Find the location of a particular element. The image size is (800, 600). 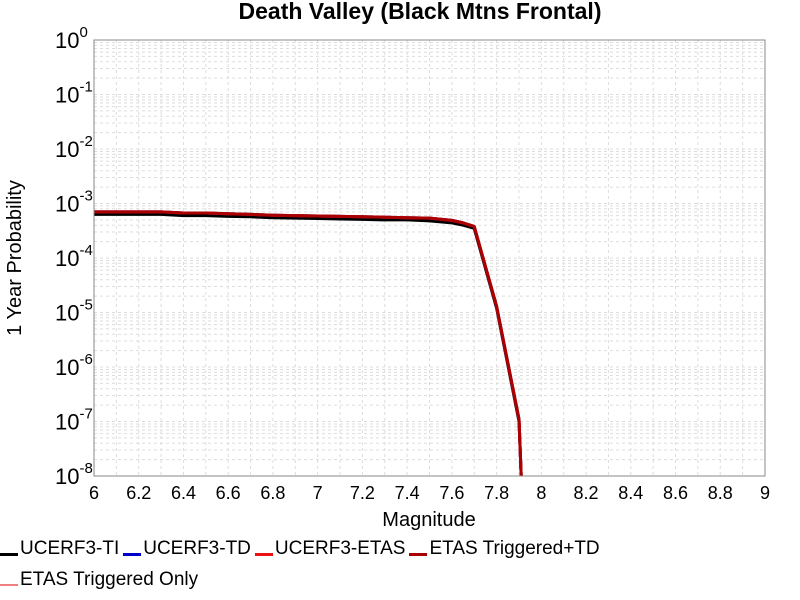

legend-label: UCERF3-ETAS is located at coordinates (340, 548).